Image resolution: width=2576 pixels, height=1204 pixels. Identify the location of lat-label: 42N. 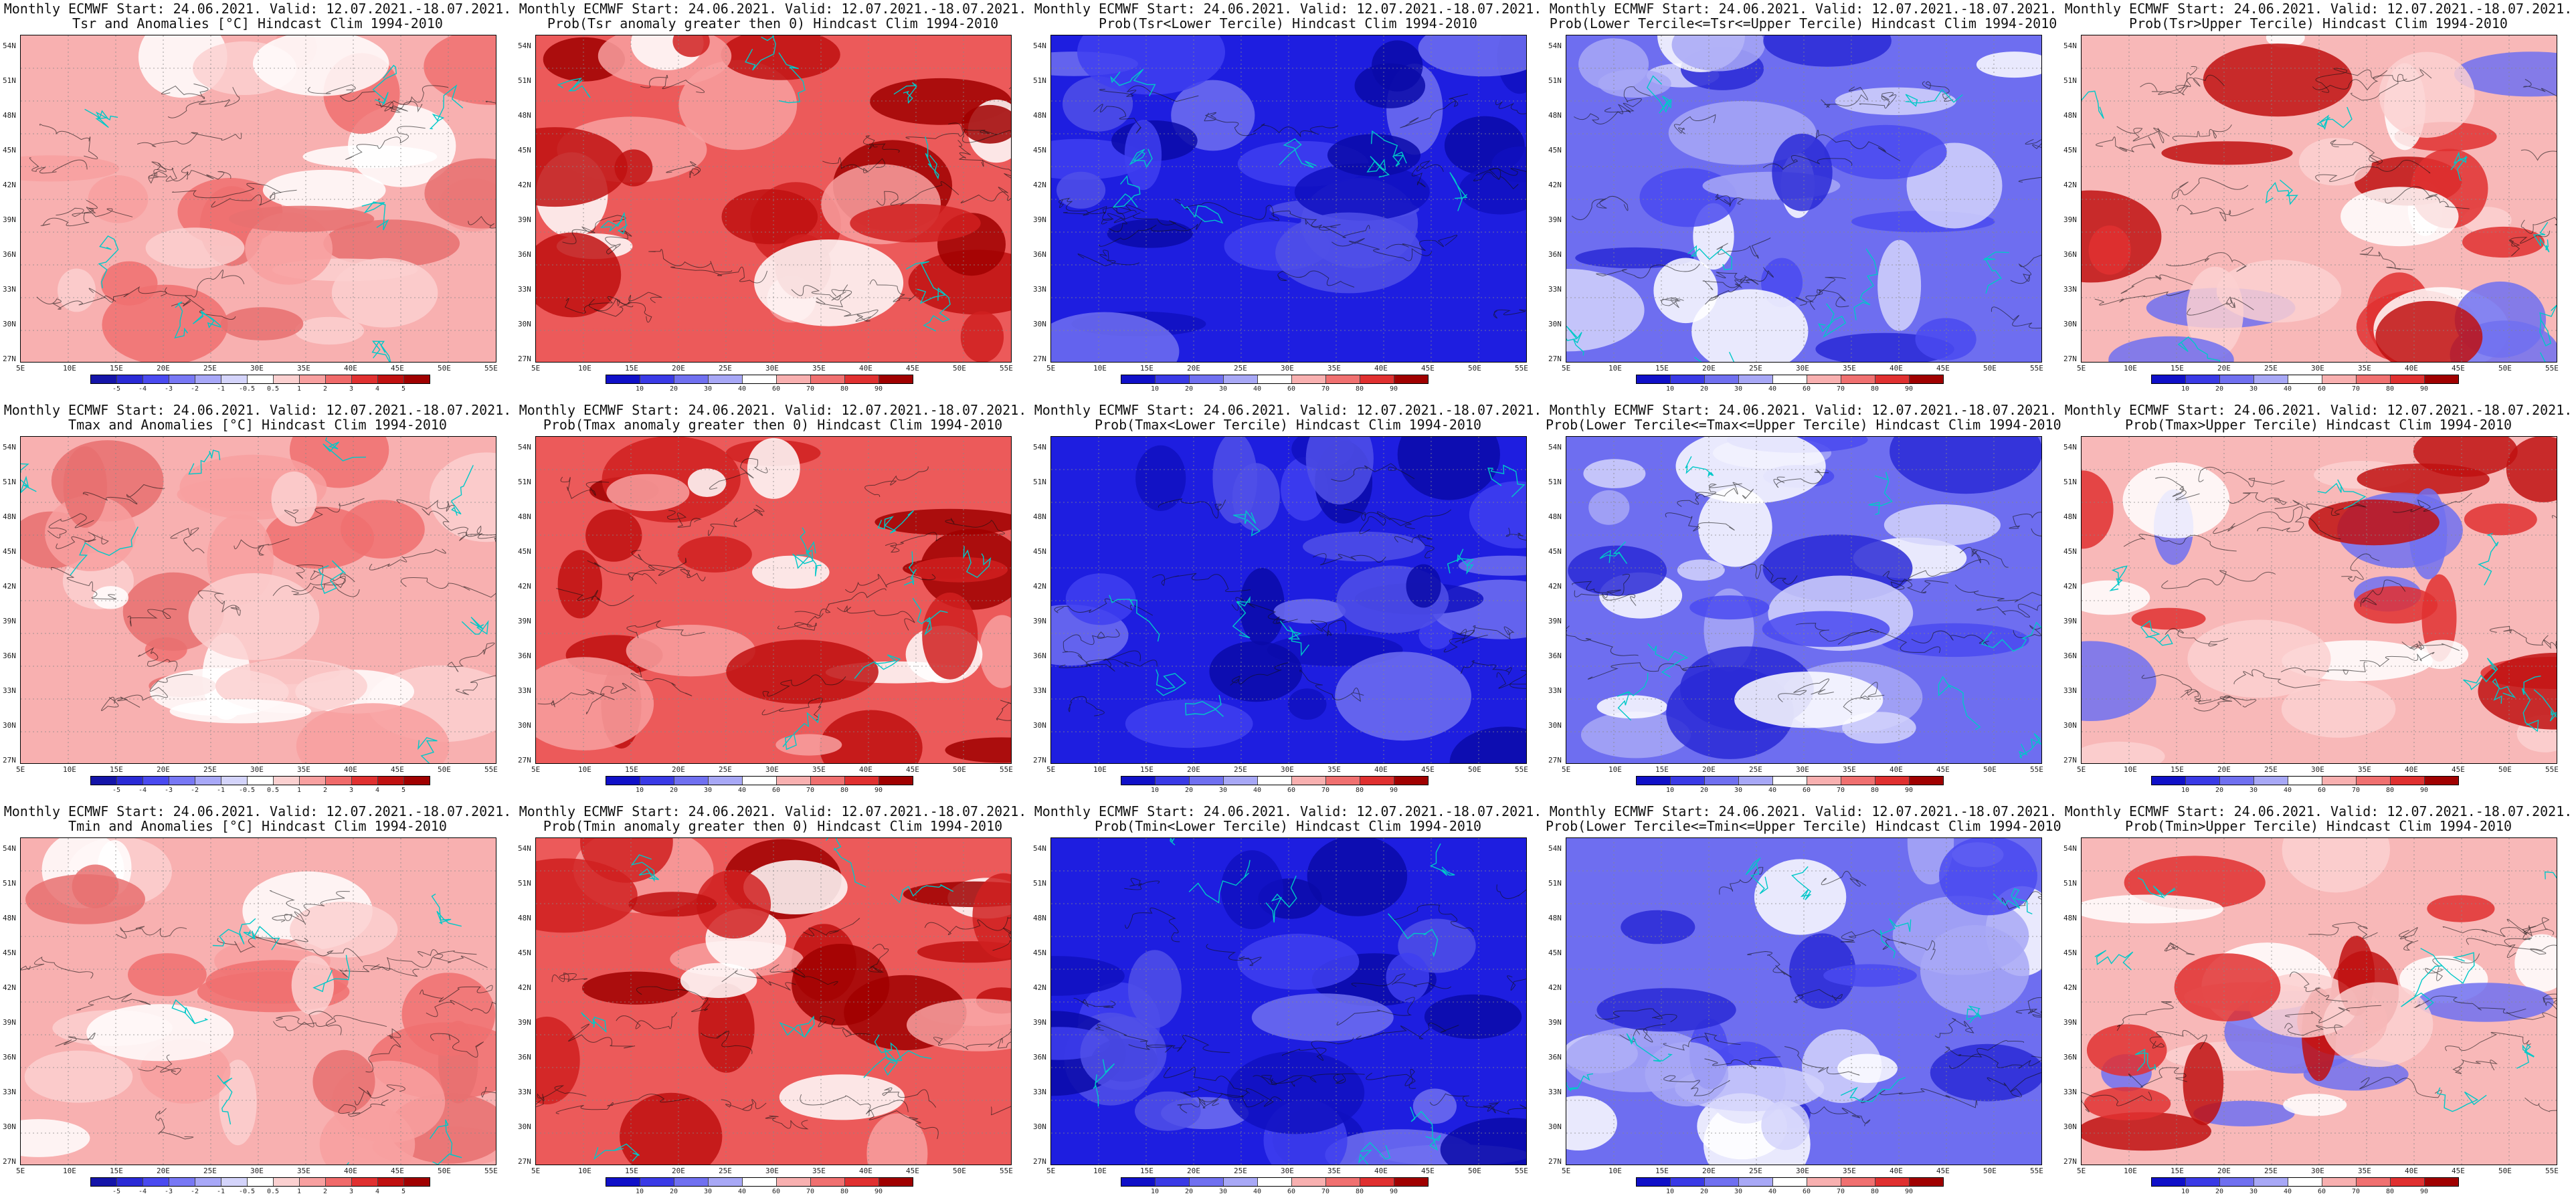
(9, 586).